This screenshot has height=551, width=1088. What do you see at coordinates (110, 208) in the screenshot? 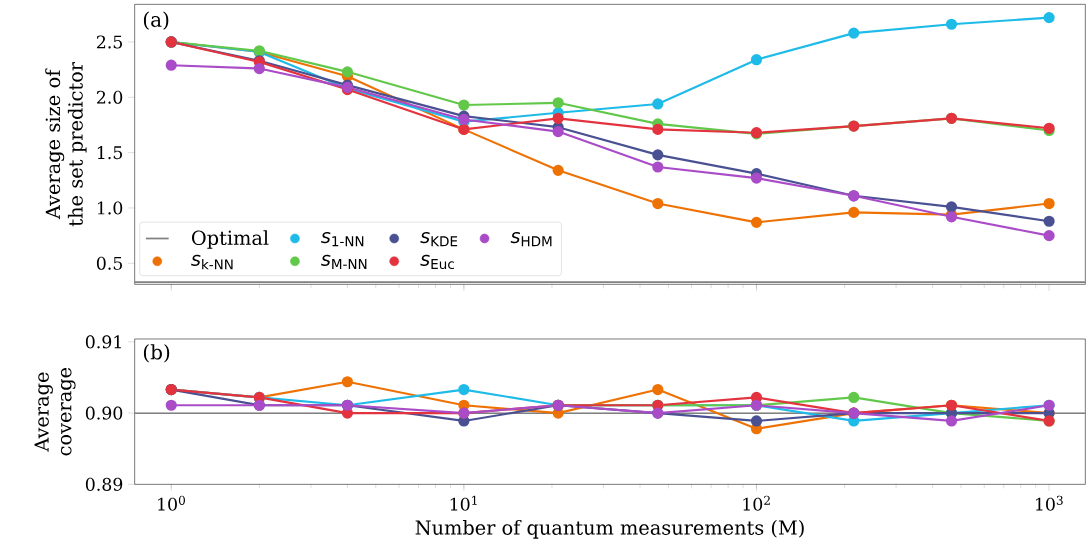
I see `y-tick-label: 1.0` at bounding box center [110, 208].